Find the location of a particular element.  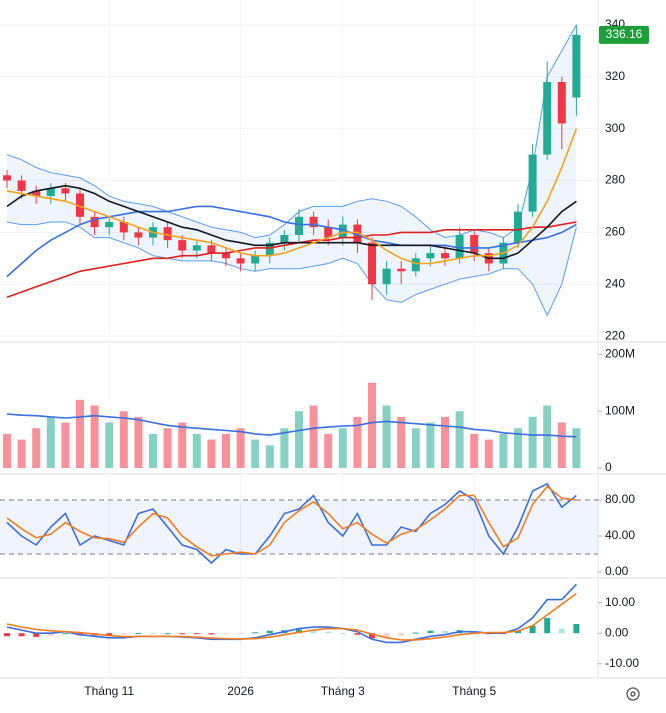

gear-center is located at coordinates (633, 694).